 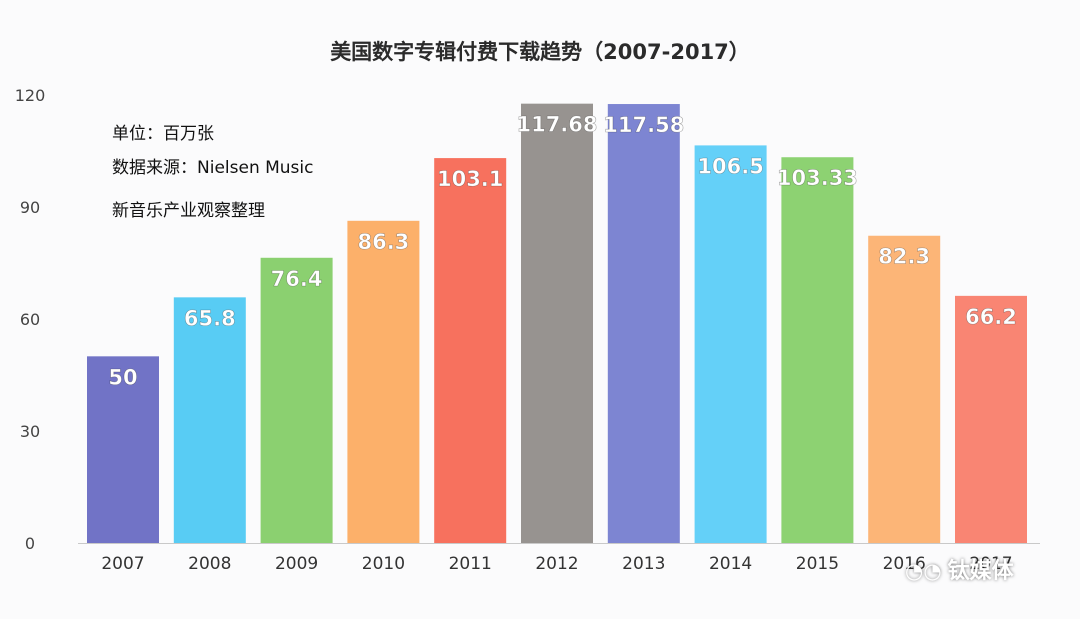 I want to click on y-tick-label: 120, so click(x=30, y=95).